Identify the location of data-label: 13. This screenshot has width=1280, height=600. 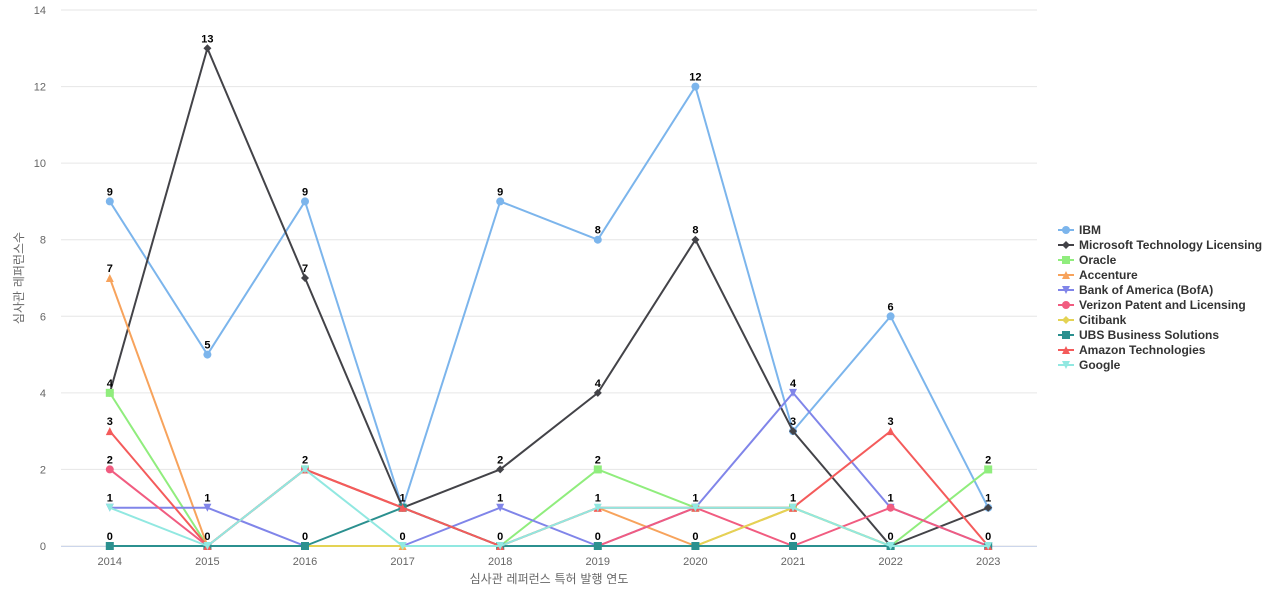
(207, 39).